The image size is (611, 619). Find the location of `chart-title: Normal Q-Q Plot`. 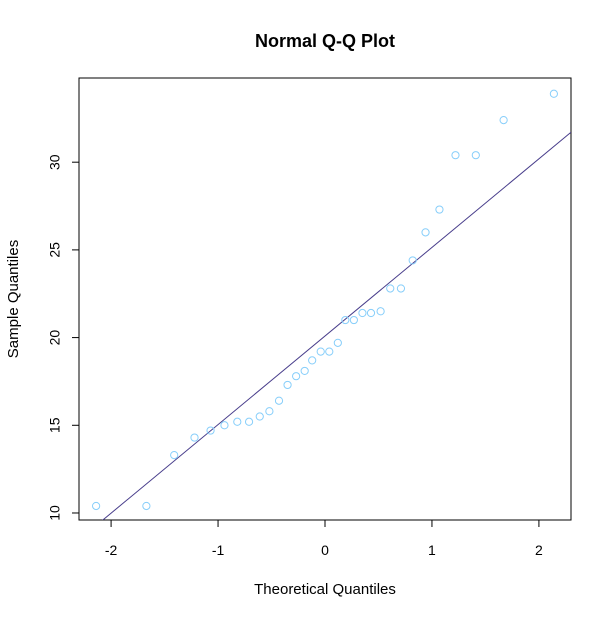

chart-title: Normal Q-Q Plot is located at coordinates (325, 41).